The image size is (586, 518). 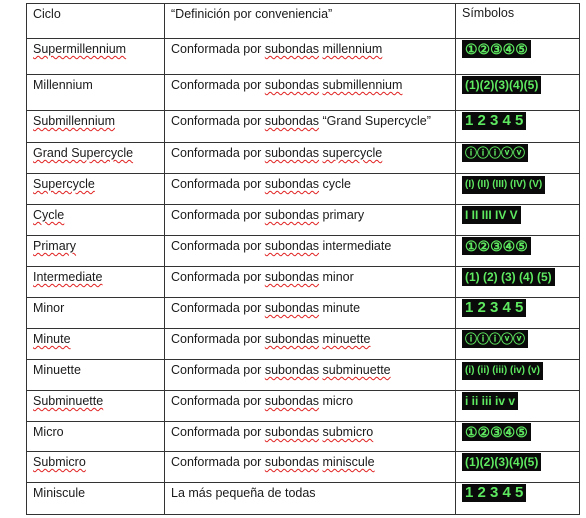 I want to click on ciclo-name: Miniscule, so click(x=59, y=493).